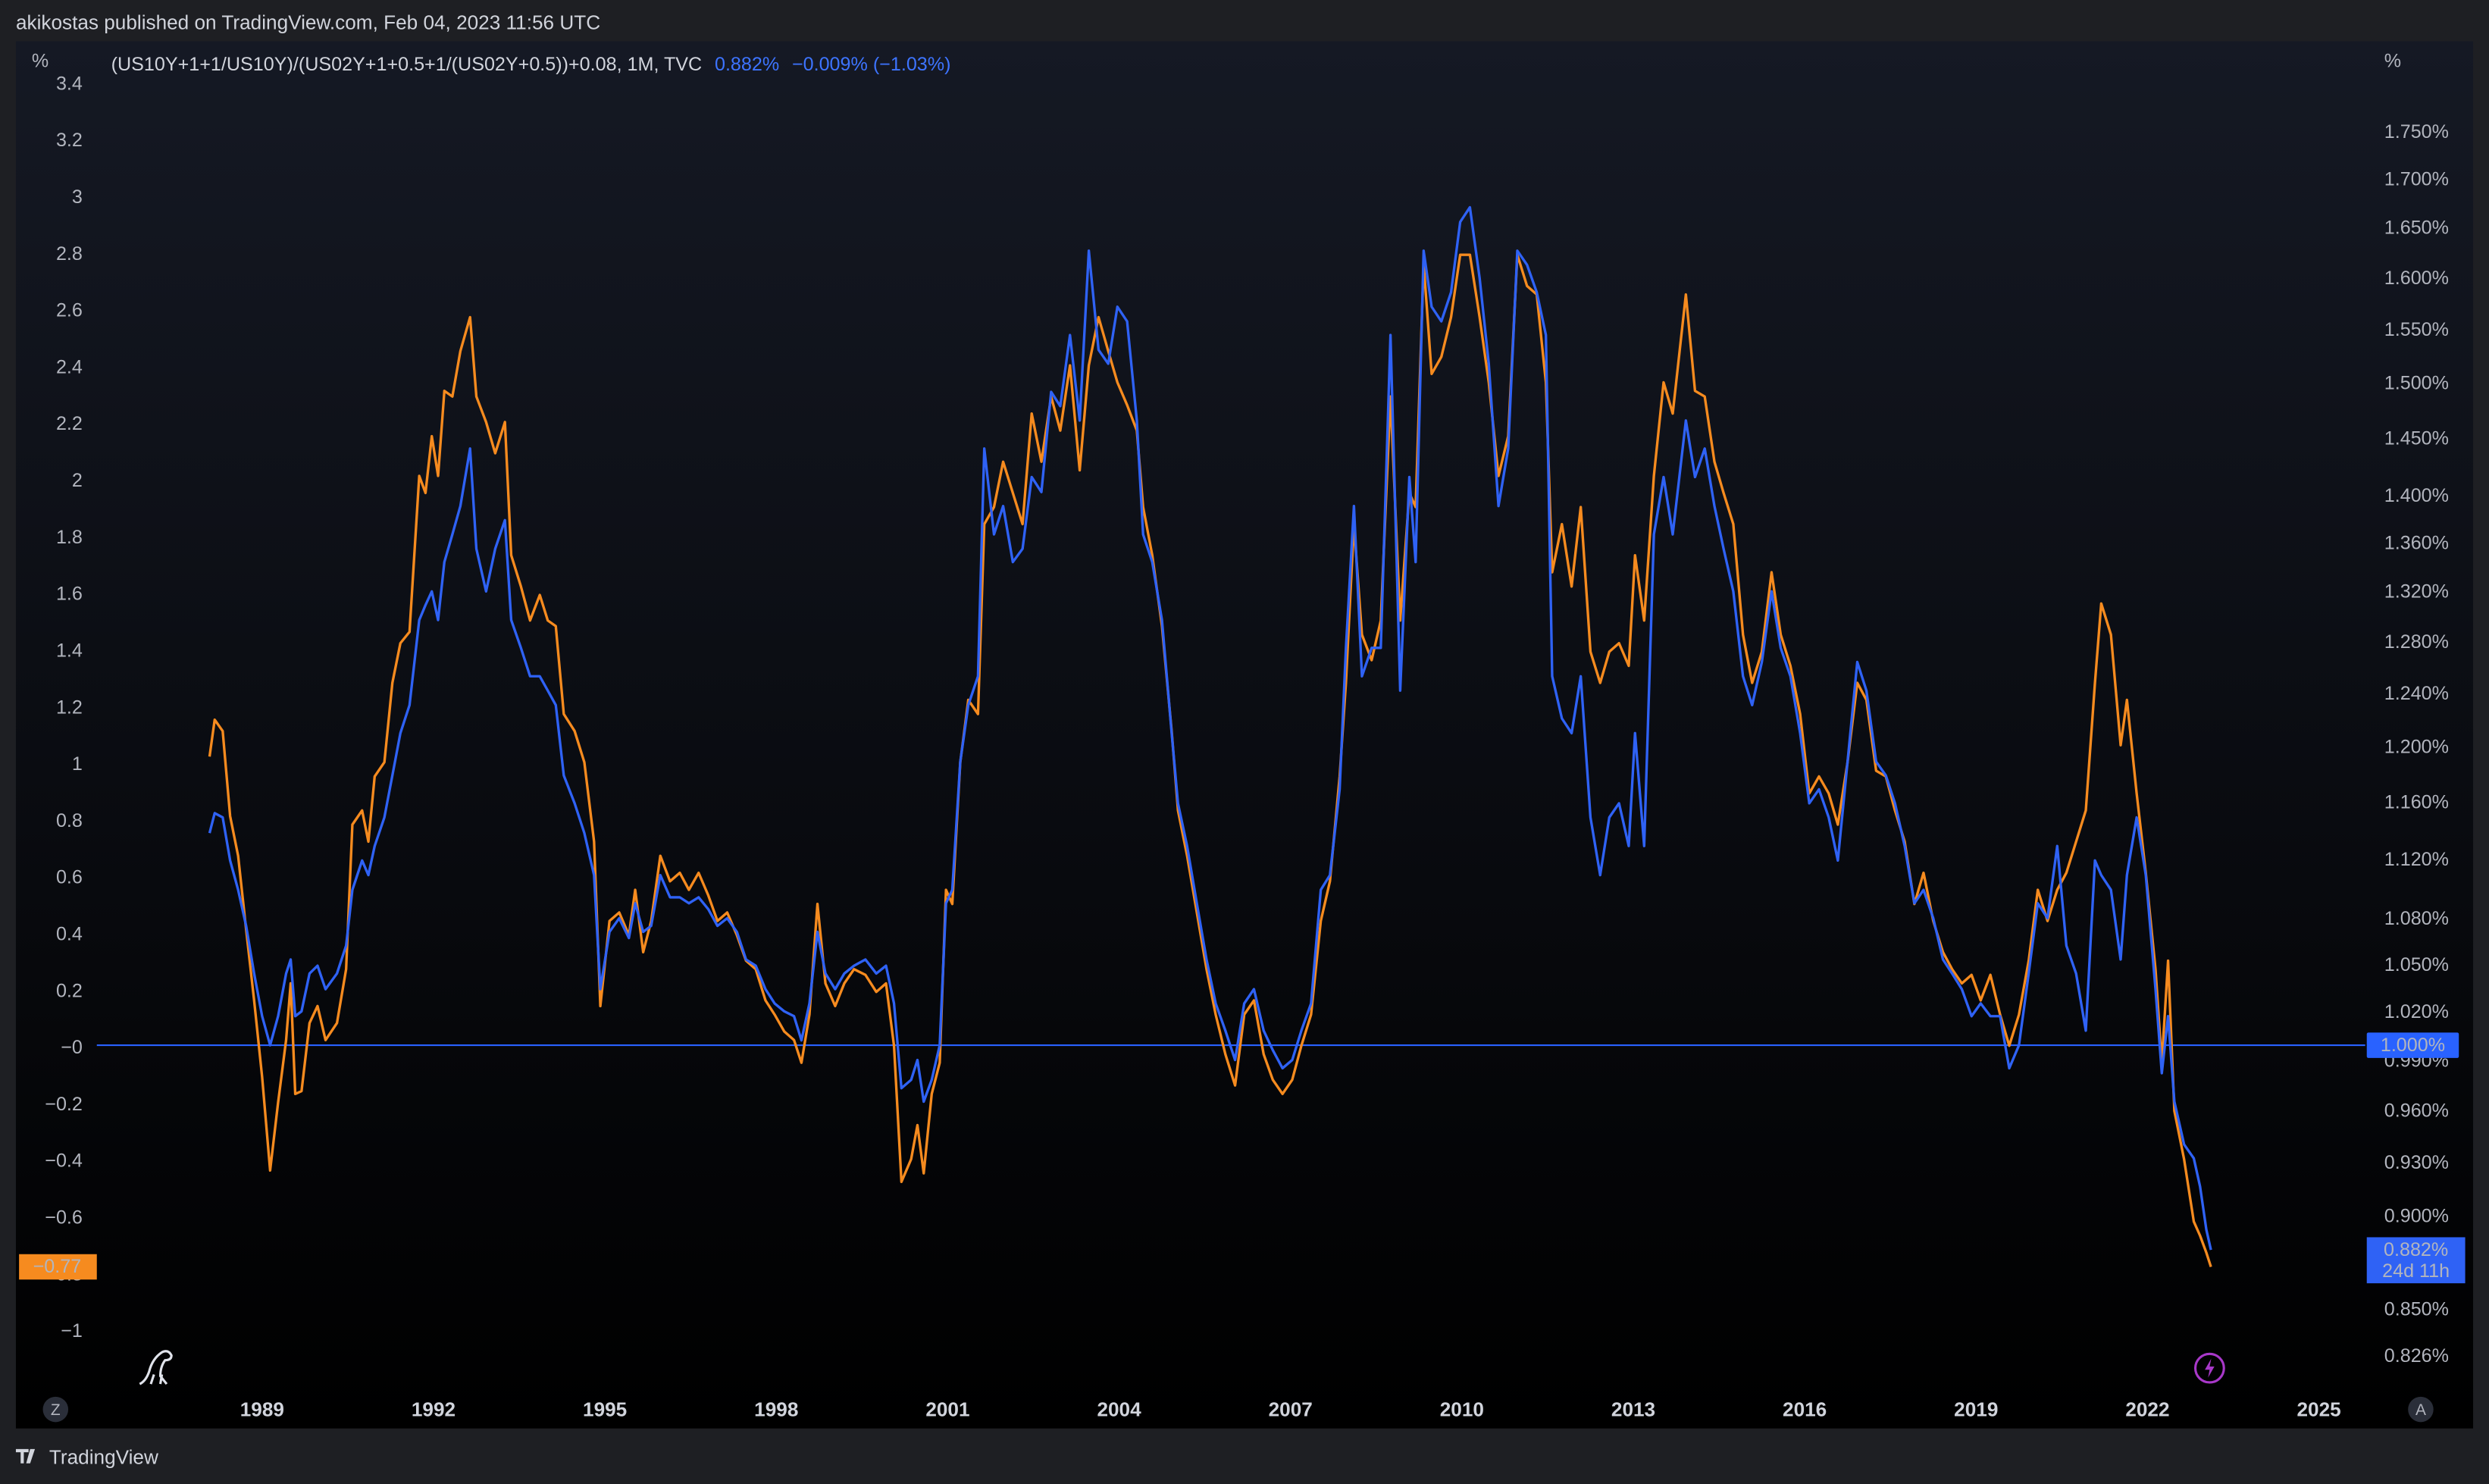 The image size is (2489, 1484). I want to click on x-tick-label: 2013, so click(1633, 1409).